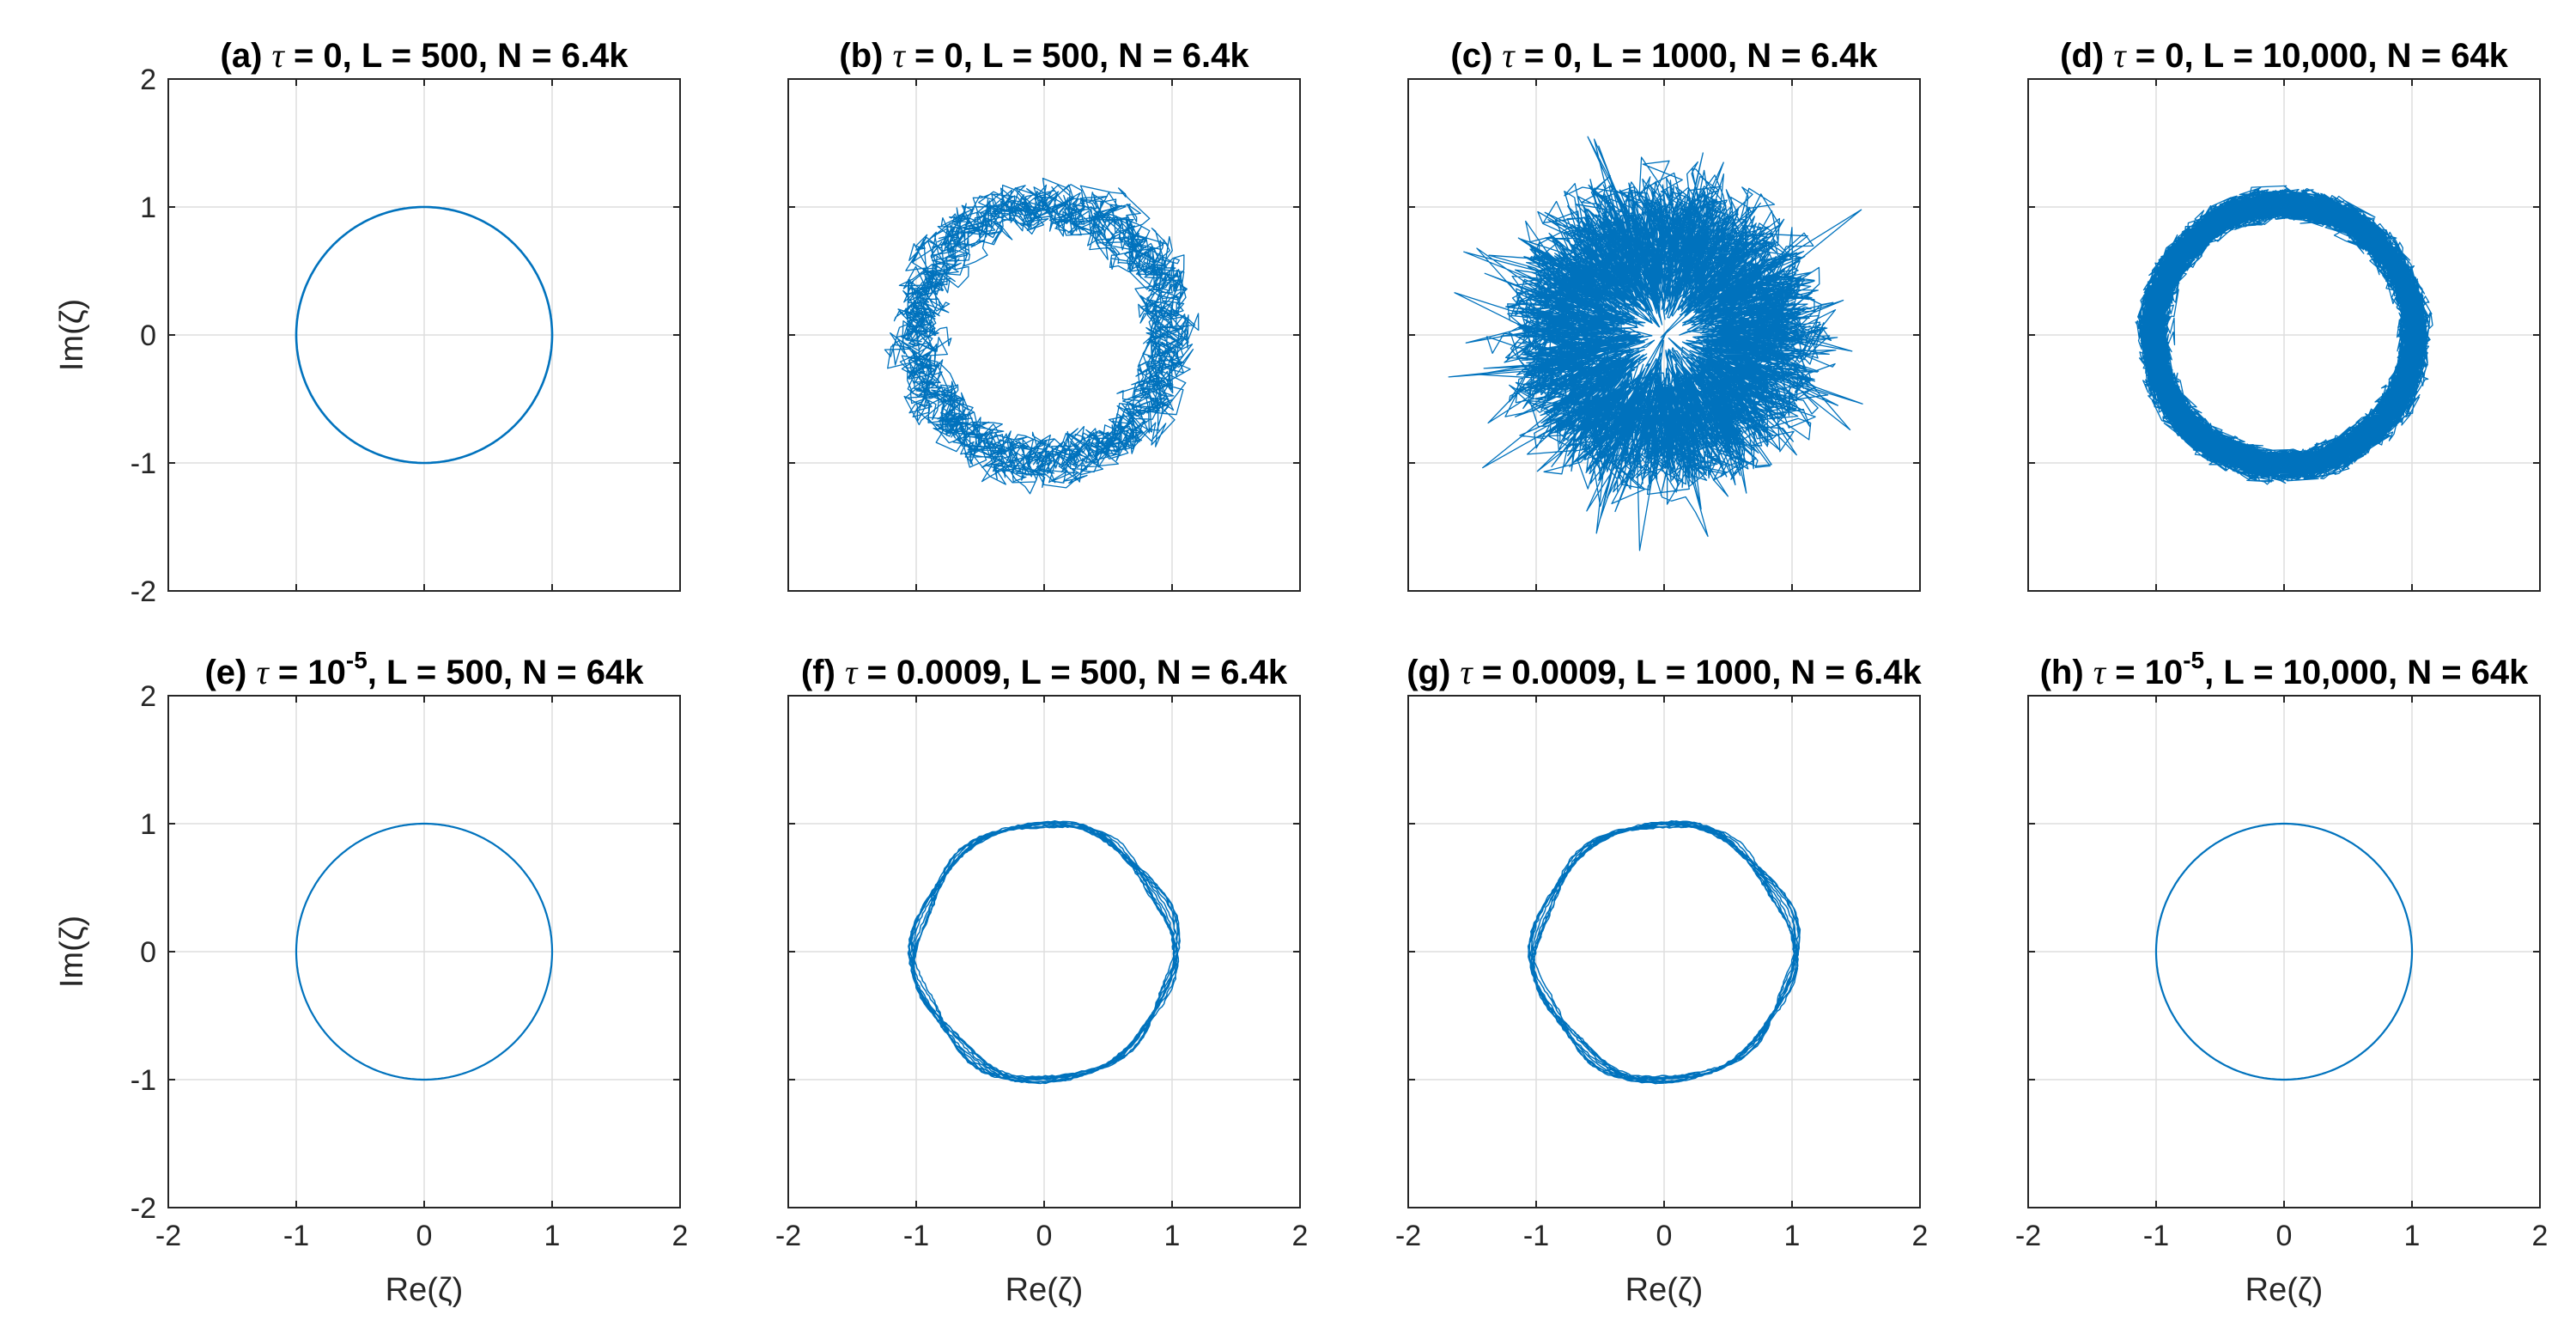 The image size is (2576, 1327). I want to click on subplot-title: (b) τ = 0, L = 500, N = 6.4k, so click(1044, 56).